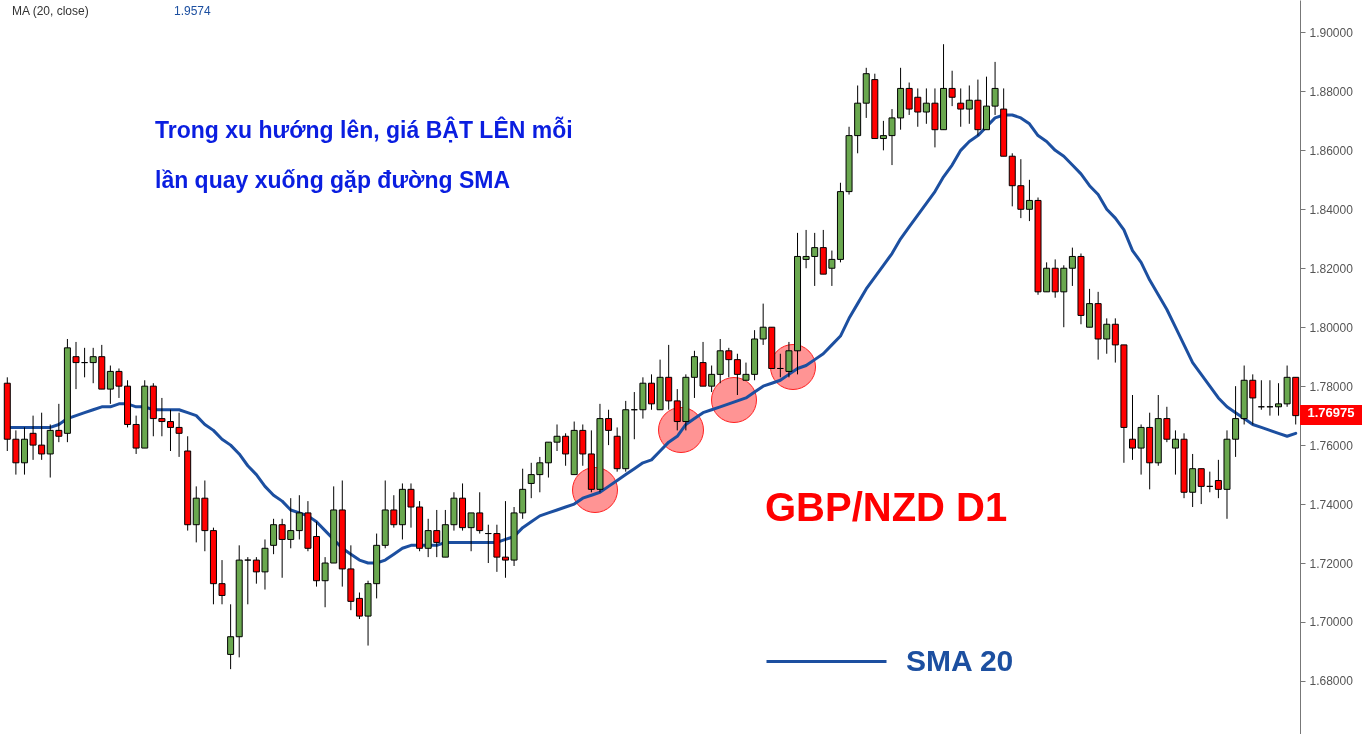 This screenshot has width=1362, height=734. Describe the element at coordinates (1331, 327) in the screenshot. I see `y-tick-label: 1.80000` at that location.